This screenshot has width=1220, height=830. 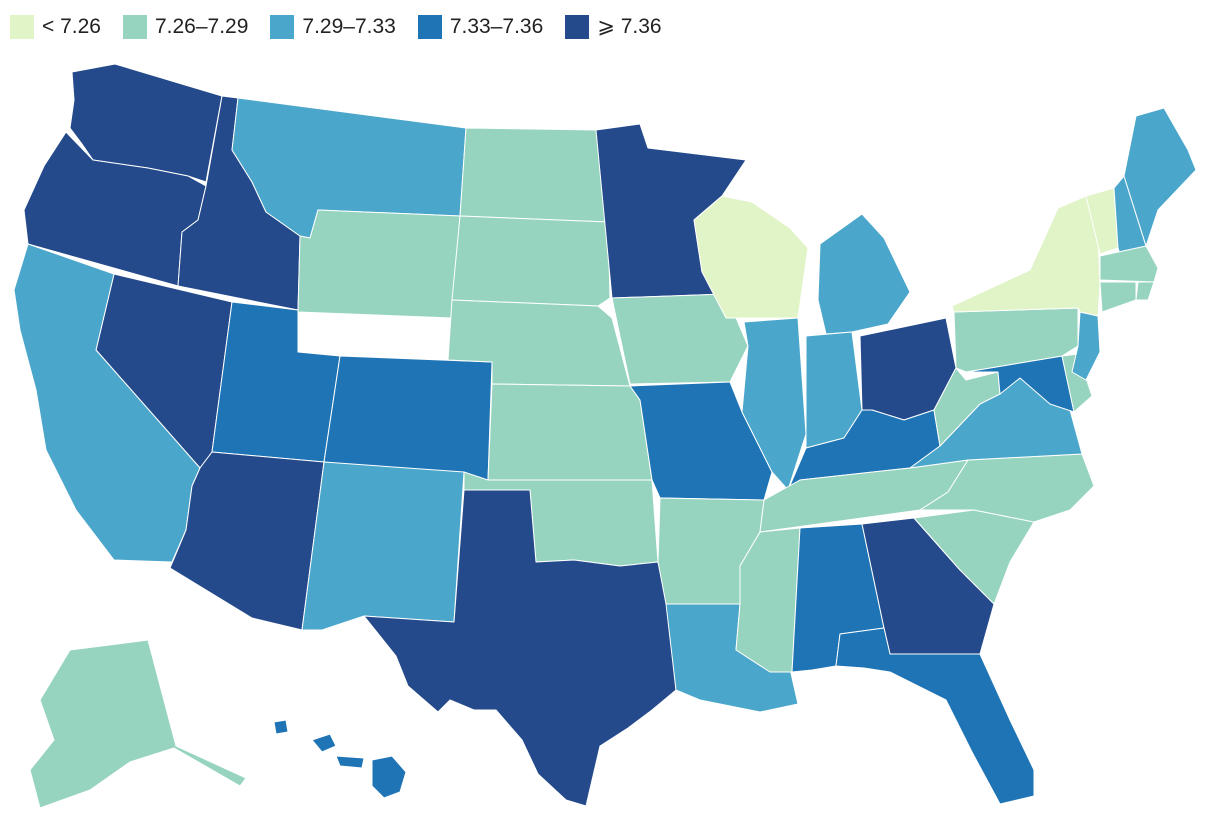 I want to click on legend-item-bin-4: ⩾ 7.36, so click(x=613, y=26).